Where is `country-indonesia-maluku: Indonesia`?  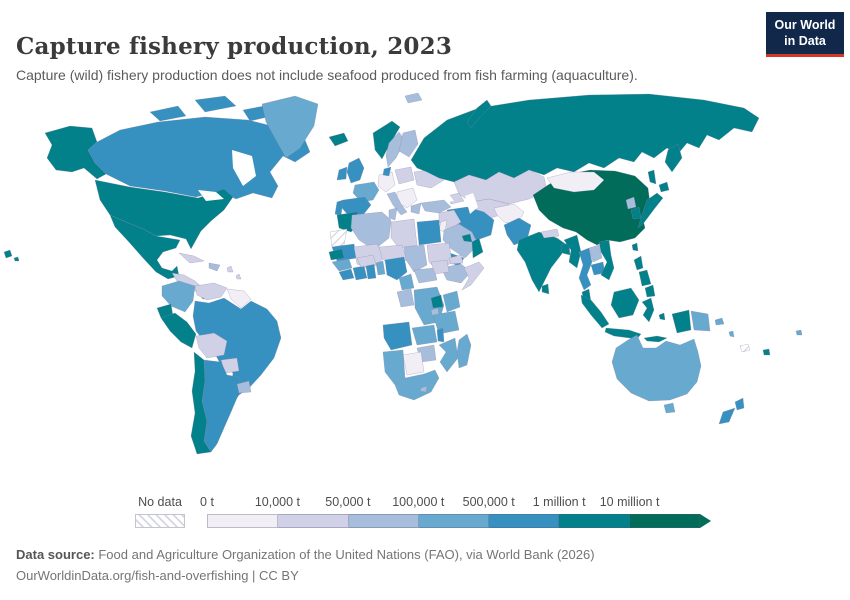
country-indonesia-maluku: Indonesia is located at coordinates (662, 316).